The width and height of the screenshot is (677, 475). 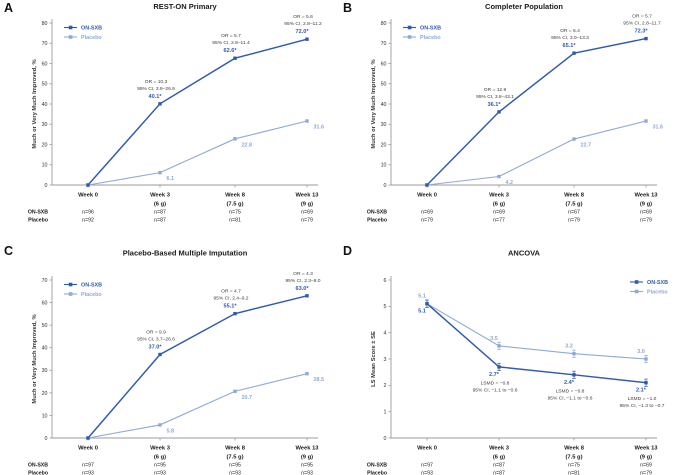 I want to click on n-value: n=96, so click(x=88, y=213).